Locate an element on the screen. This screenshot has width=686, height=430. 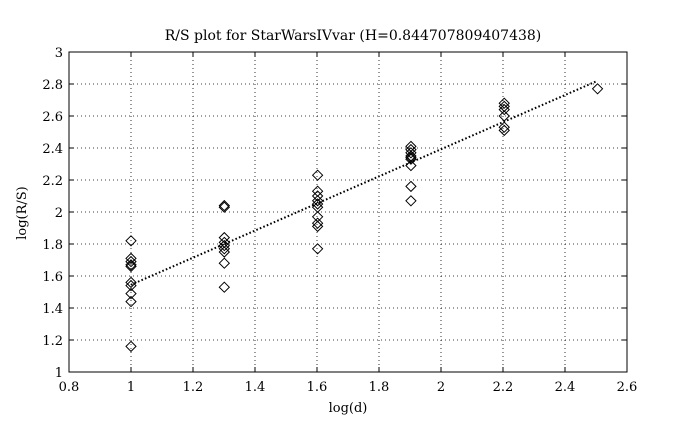
y-tick-labels: 1 1.2 1.4 1.6 1.8 2 2.2 2.4 2.6 2.8 3 is located at coordinates (52, 213).